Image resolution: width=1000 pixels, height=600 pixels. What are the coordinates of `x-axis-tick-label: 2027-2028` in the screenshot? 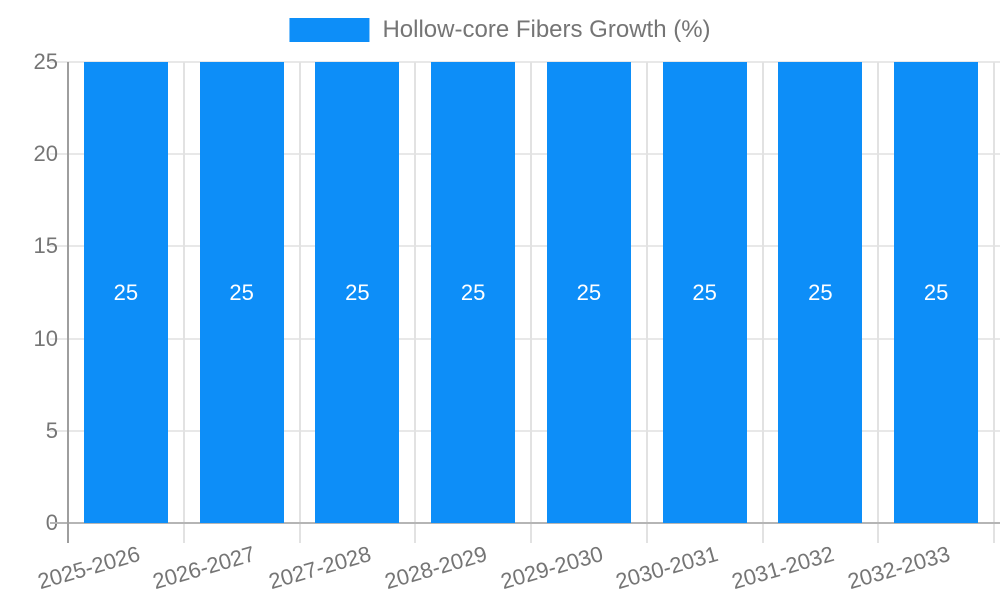 It's located at (319, 568).